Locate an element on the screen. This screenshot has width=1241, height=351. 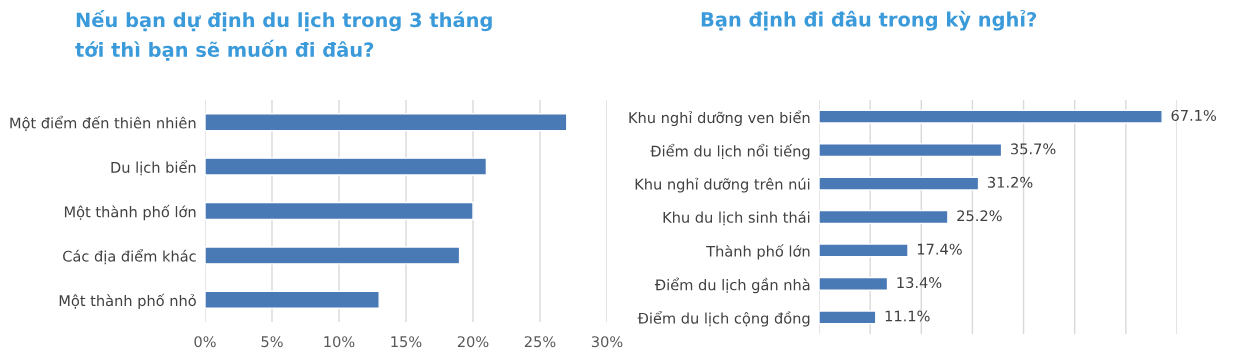
x-tick-label: 25% is located at coordinates (540, 342).